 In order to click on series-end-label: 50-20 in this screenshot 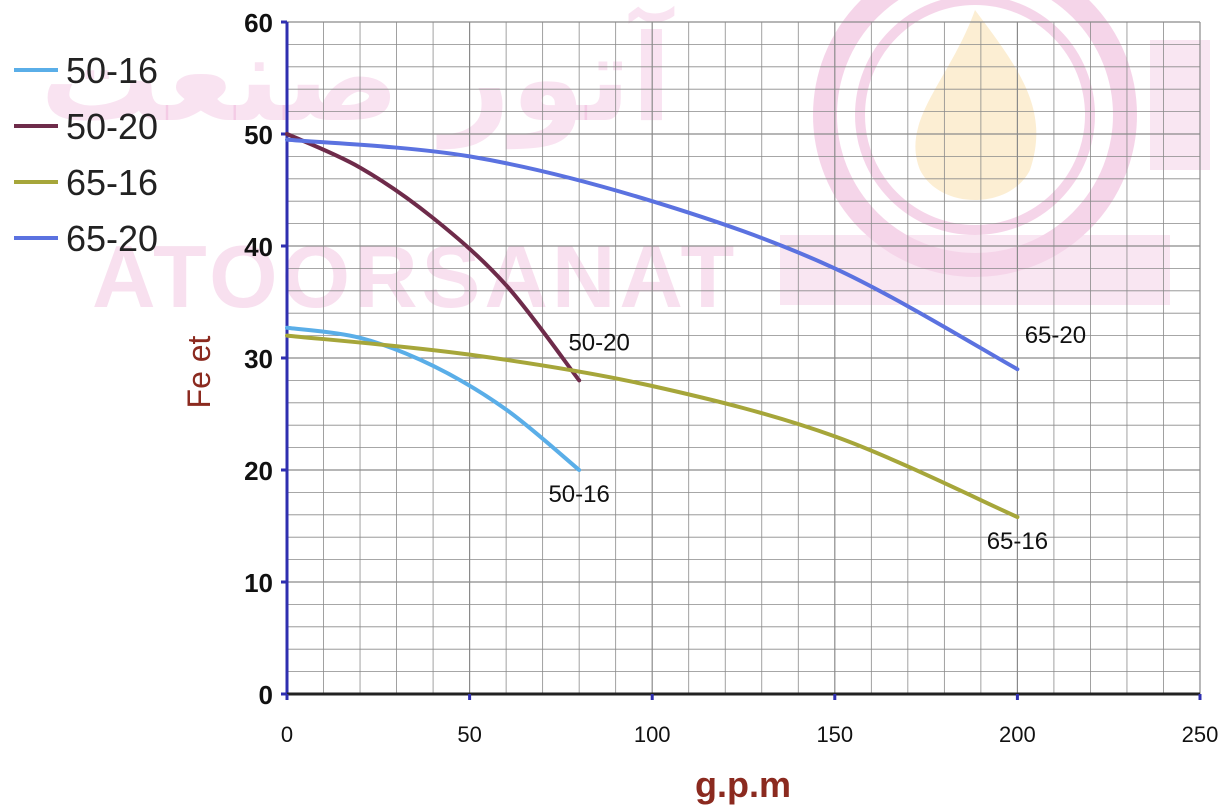, I will do `click(598, 342)`.